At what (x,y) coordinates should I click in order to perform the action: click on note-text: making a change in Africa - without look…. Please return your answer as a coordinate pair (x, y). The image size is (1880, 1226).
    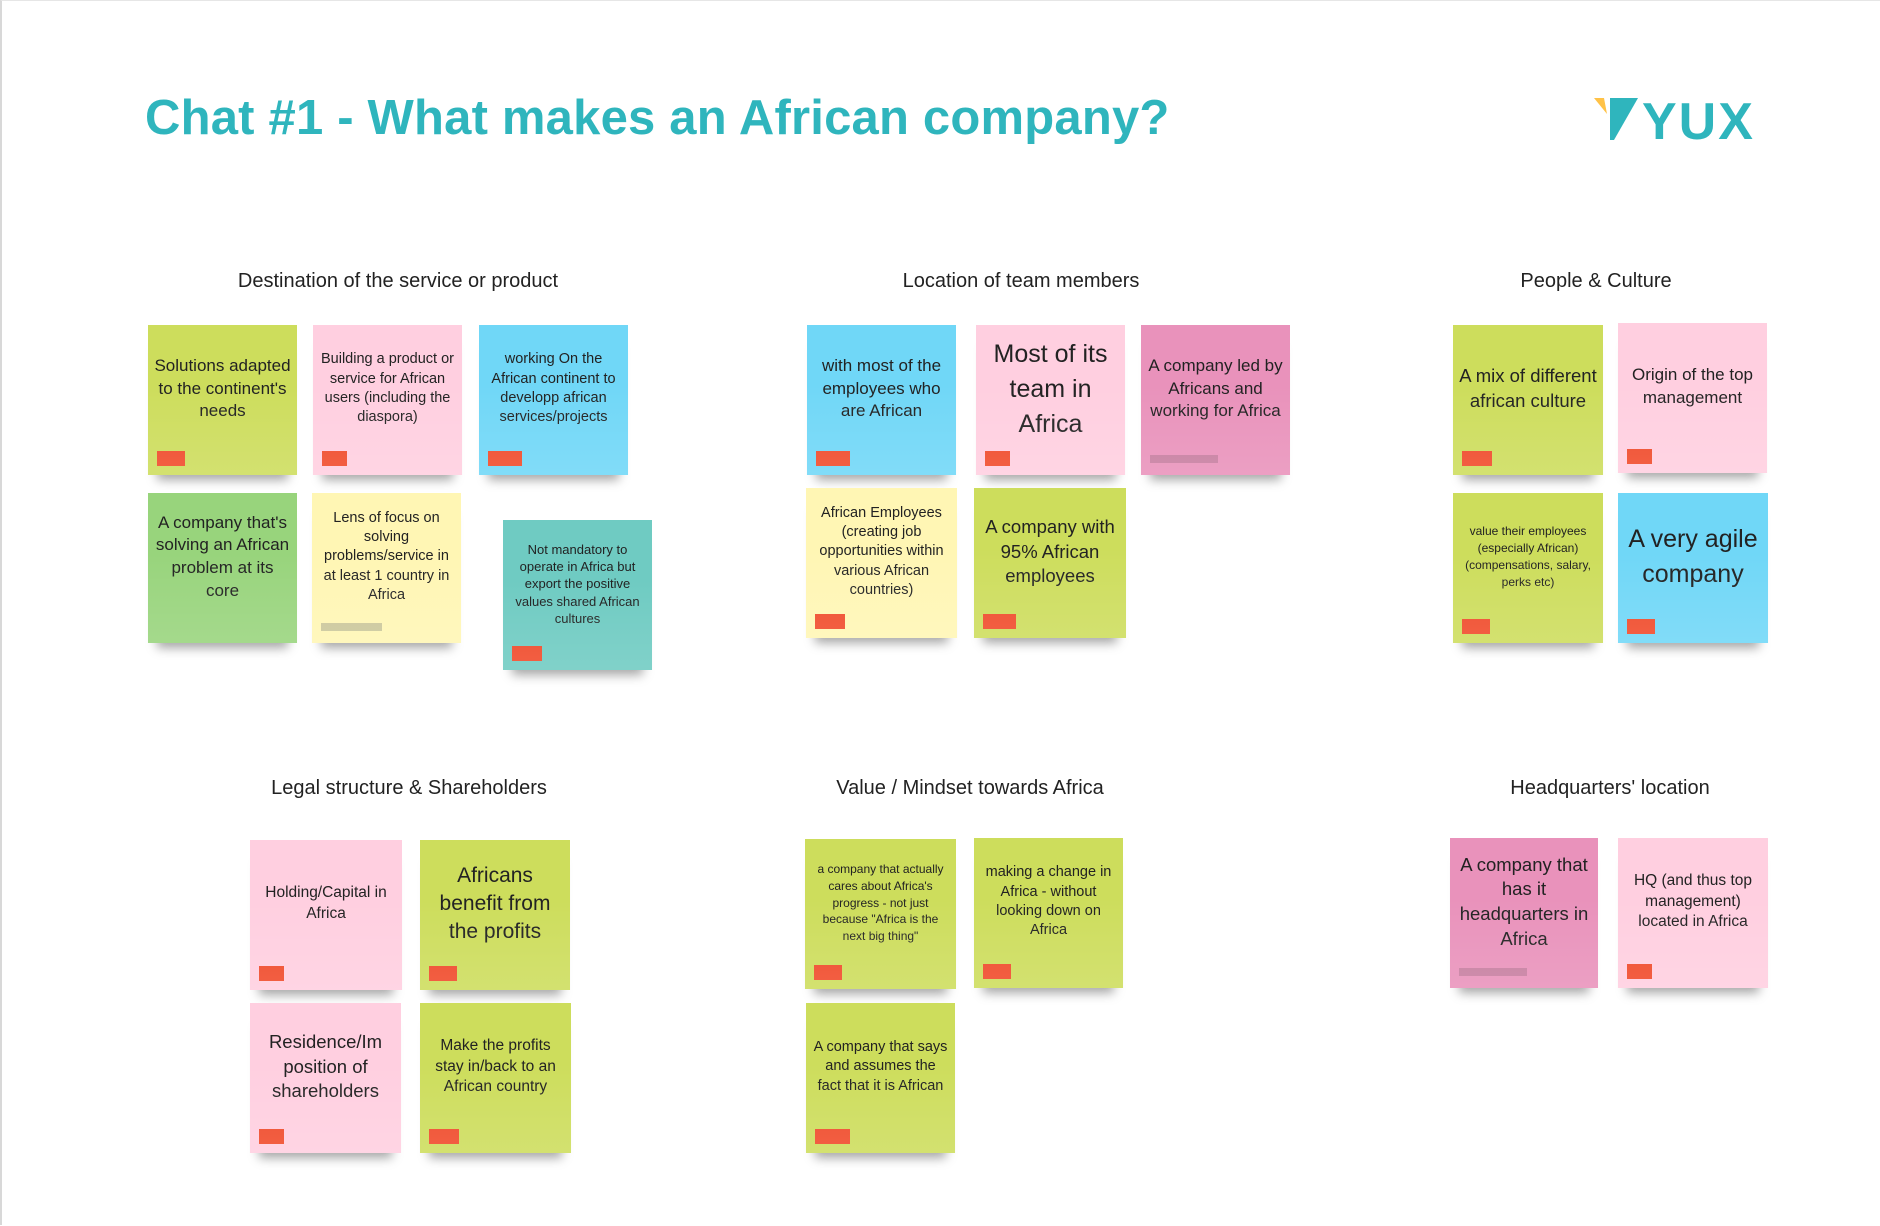
    Looking at the image, I should click on (1048, 901).